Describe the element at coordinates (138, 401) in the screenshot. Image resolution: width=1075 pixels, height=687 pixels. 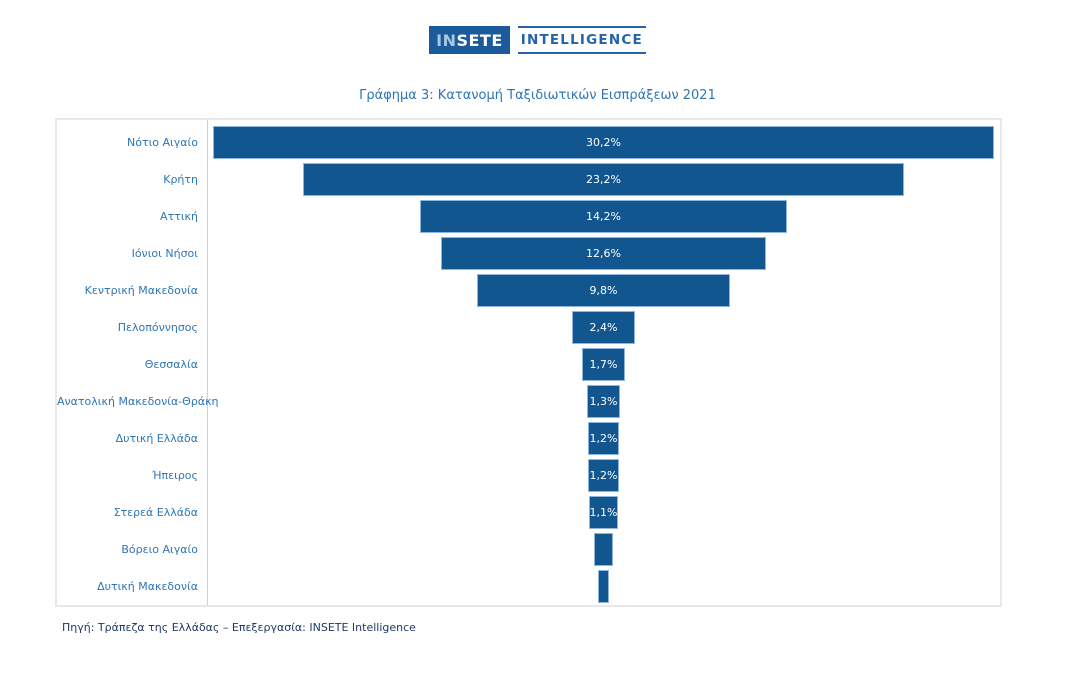
I see `category-label: Ανατολική Μακεδονία-Θράκη` at that location.